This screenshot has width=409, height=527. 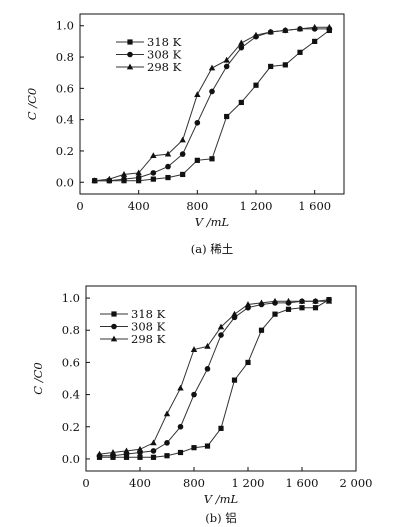 What do you see at coordinates (221, 518) in the screenshot?
I see `chart-caption: (b) 铝` at bounding box center [221, 518].